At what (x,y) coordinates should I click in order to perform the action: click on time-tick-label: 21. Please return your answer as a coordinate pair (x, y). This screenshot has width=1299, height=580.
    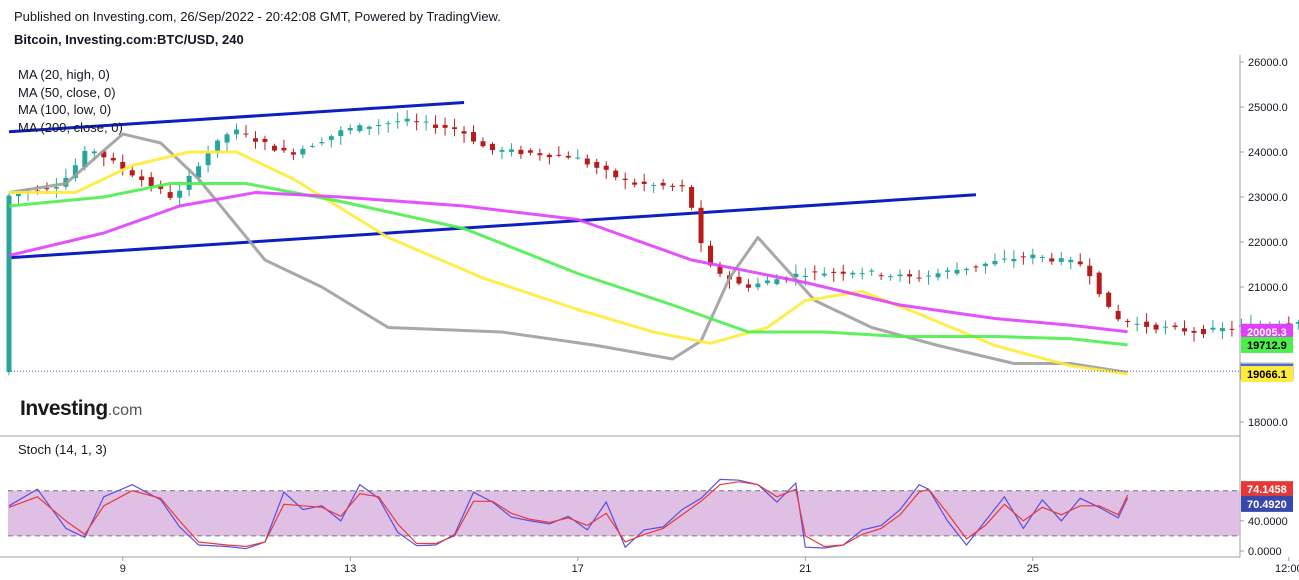
    Looking at the image, I should click on (805, 569).